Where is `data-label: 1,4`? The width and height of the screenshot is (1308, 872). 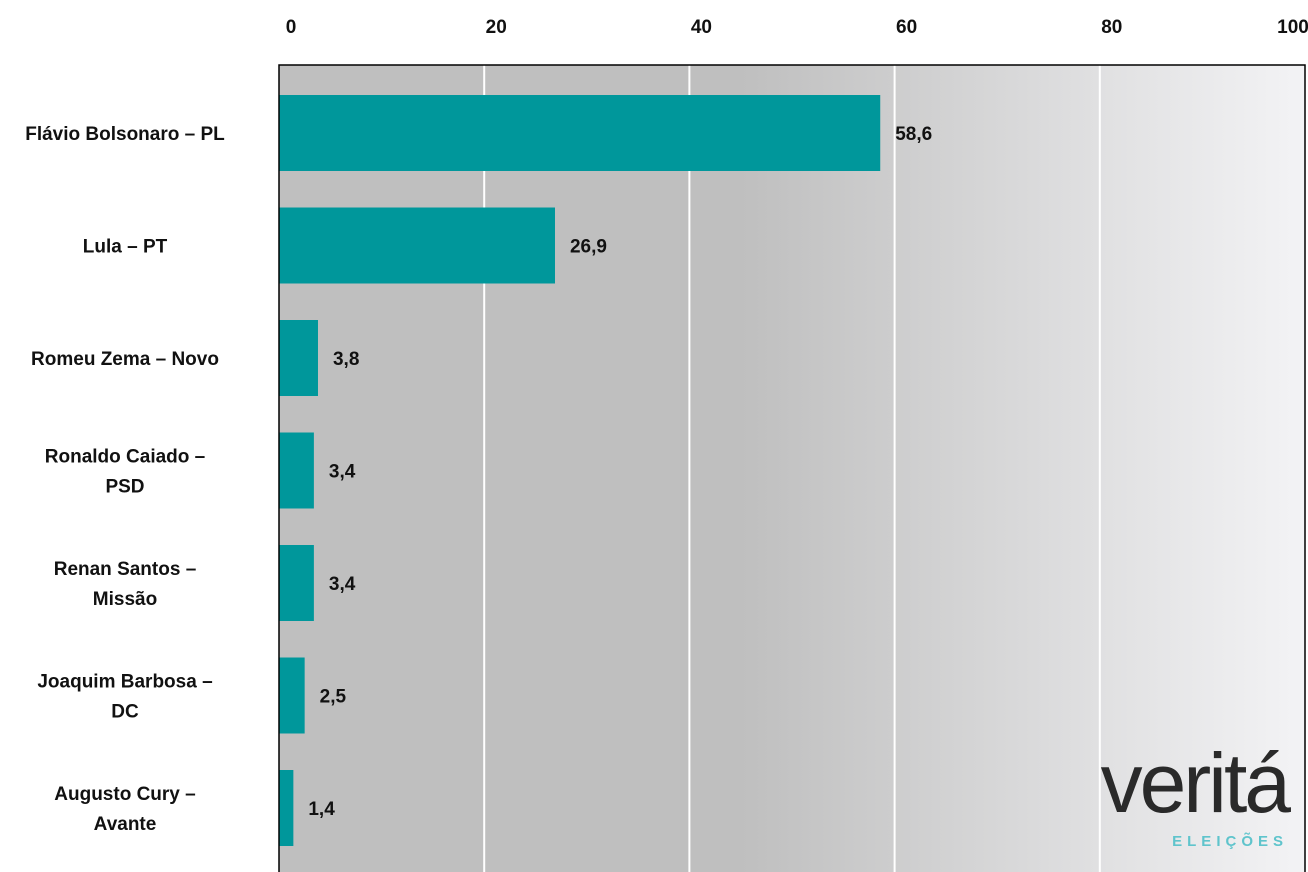
data-label: 1,4 is located at coordinates (321, 809).